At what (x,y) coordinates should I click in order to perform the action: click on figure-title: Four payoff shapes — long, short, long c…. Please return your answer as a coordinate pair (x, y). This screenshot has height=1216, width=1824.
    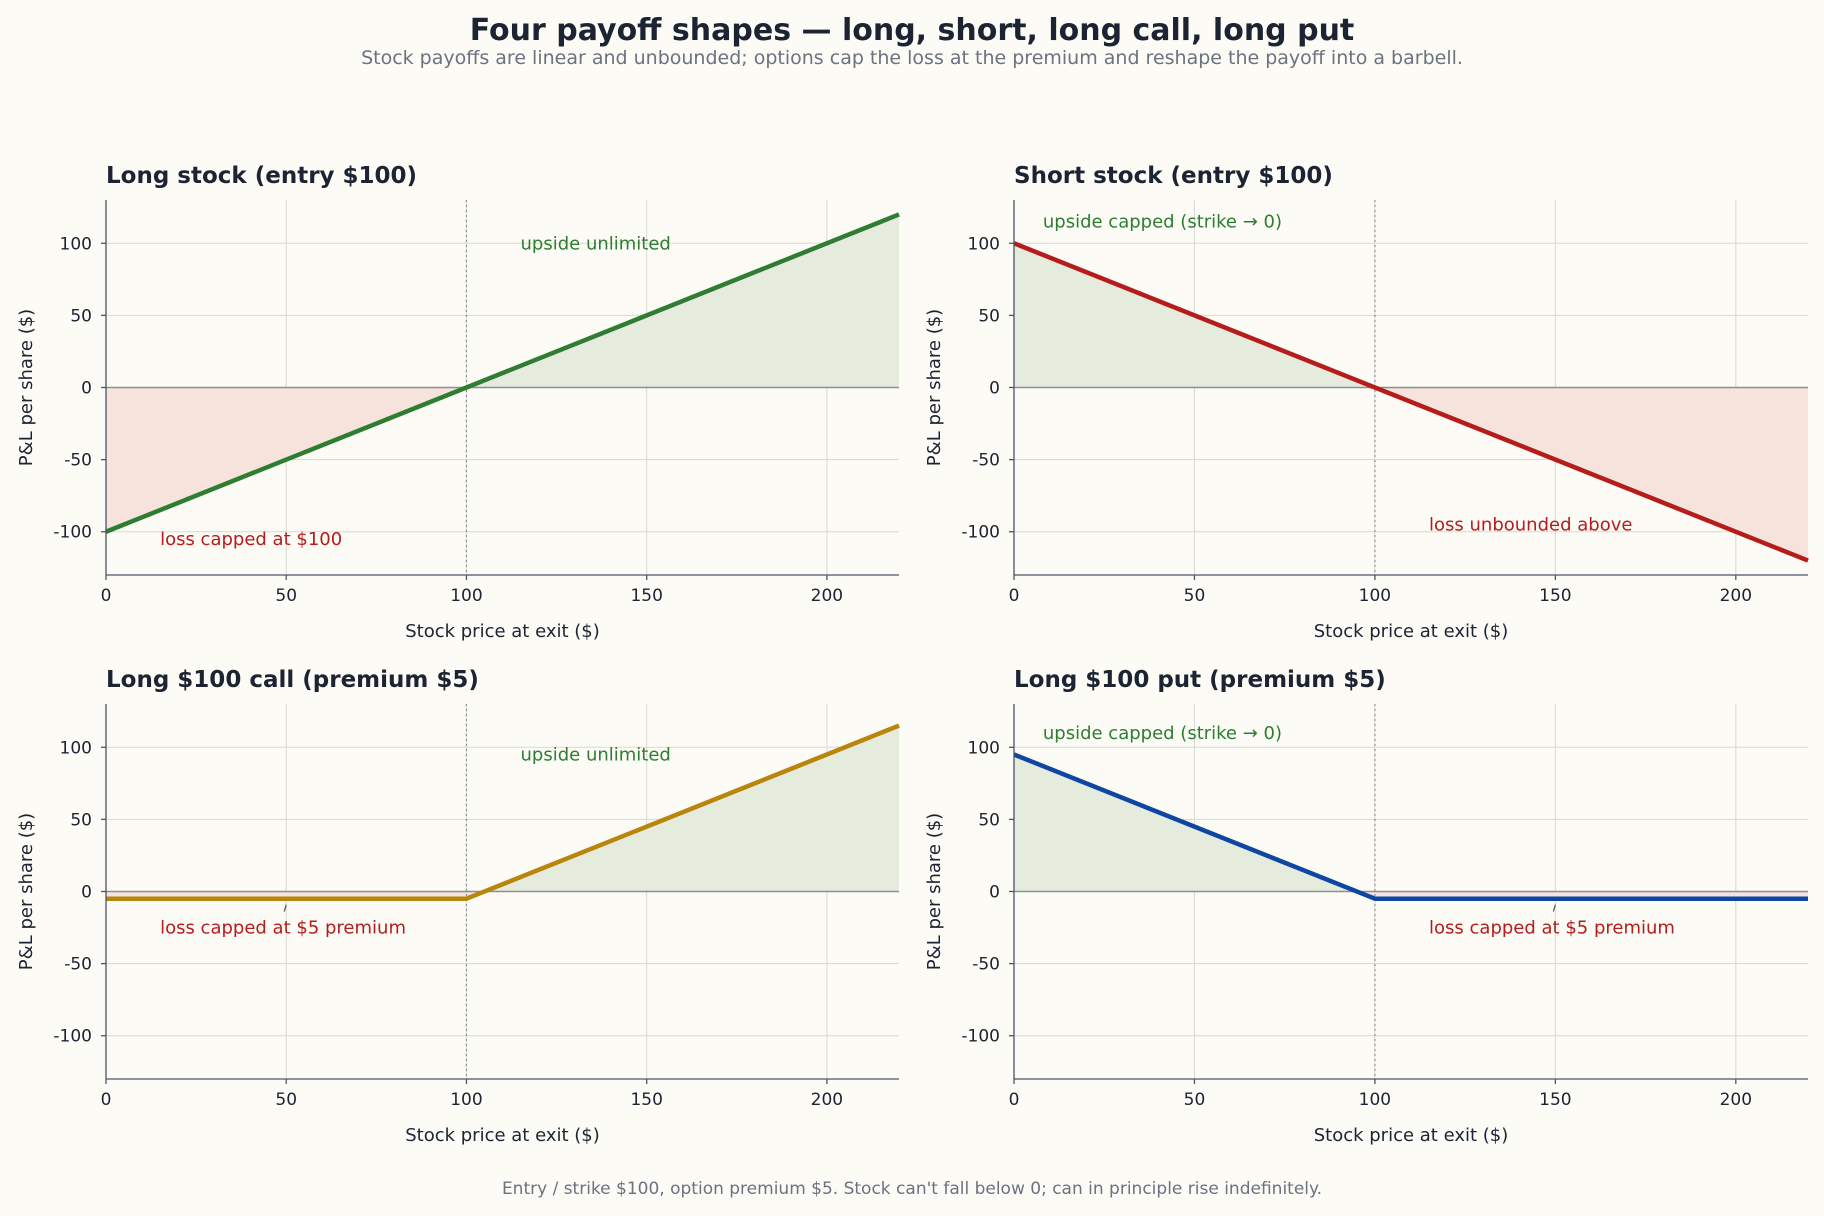
    Looking at the image, I should click on (912, 30).